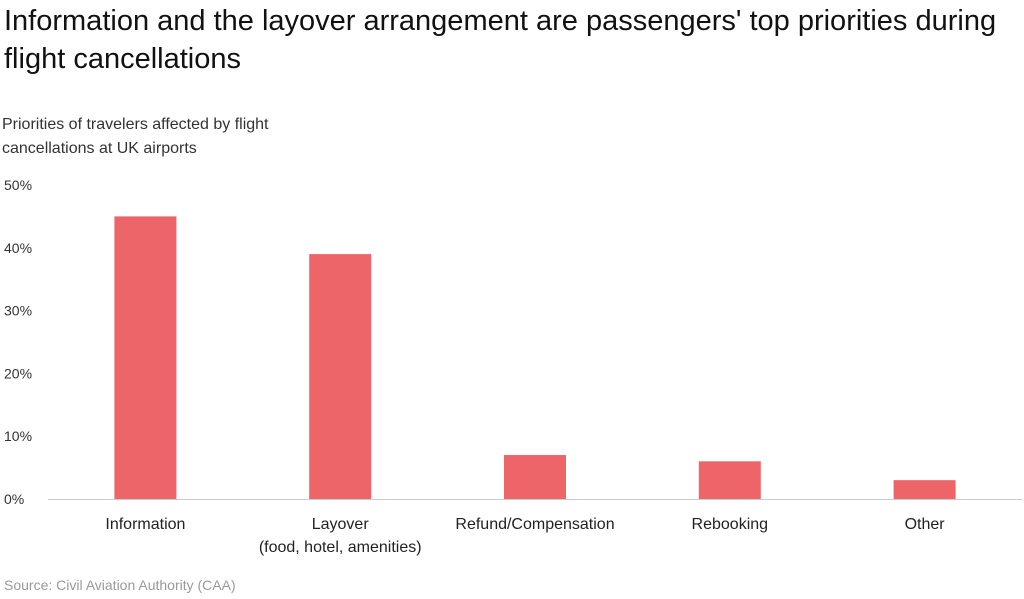  Describe the element at coordinates (18, 436) in the screenshot. I see `y-tick-label: 10%` at that location.